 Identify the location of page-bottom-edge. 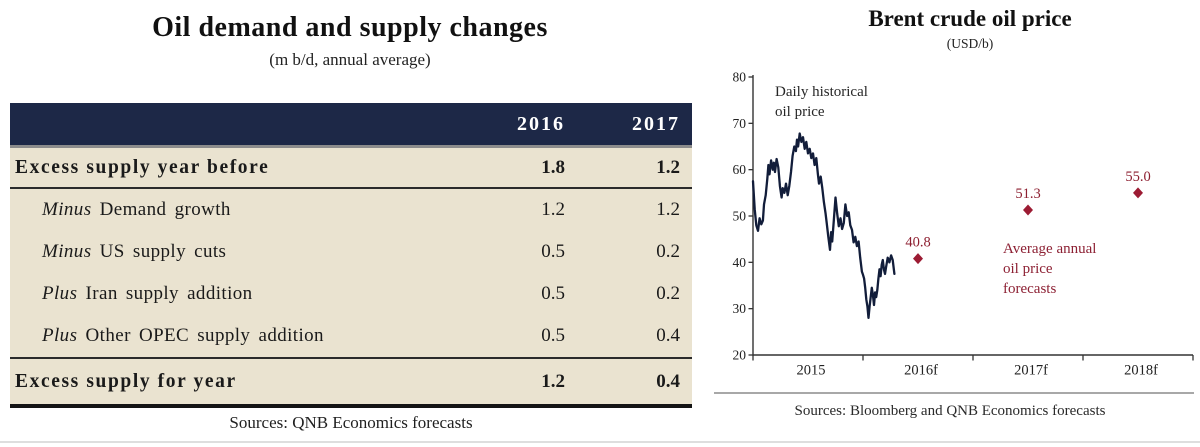
(600, 442).